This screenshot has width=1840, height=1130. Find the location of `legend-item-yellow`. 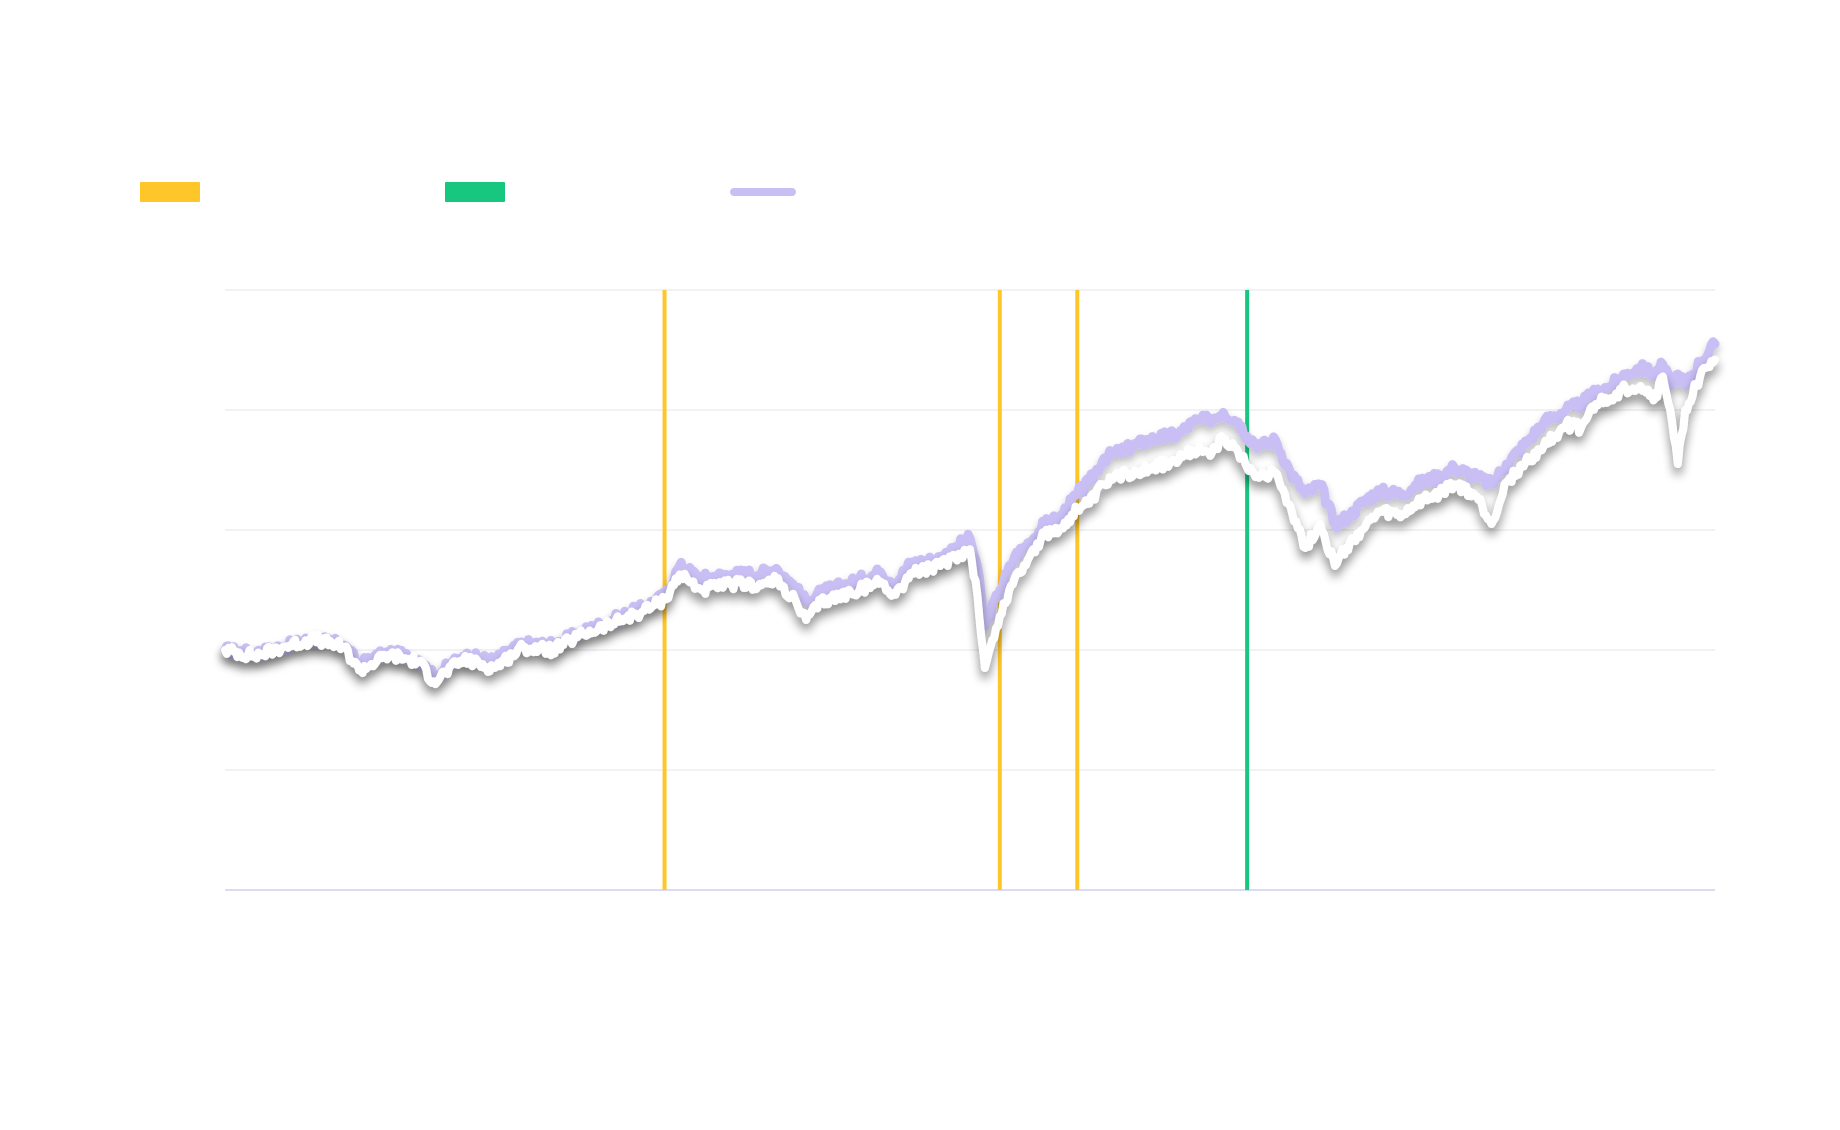

legend-item-yellow is located at coordinates (176, 192).